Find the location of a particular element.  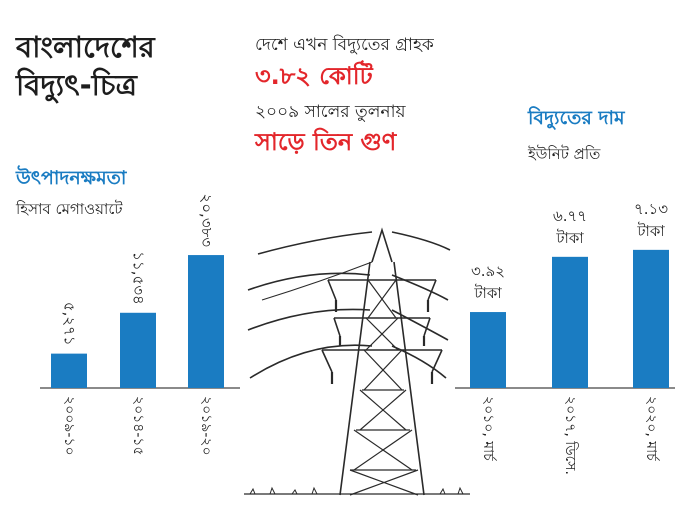

capacity-value-label: ১১,৫৩৪ is located at coordinates (139, 277).